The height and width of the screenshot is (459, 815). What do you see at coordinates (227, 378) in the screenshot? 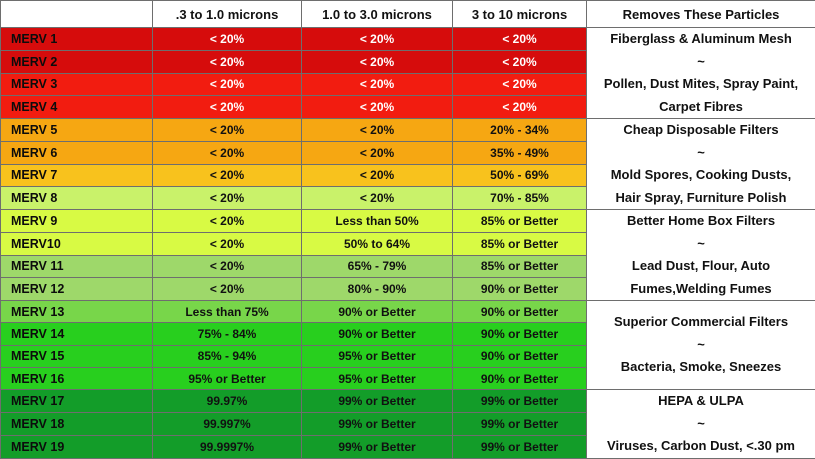
I see `efficiency-03-1-cell: 95% or Better` at bounding box center [227, 378].